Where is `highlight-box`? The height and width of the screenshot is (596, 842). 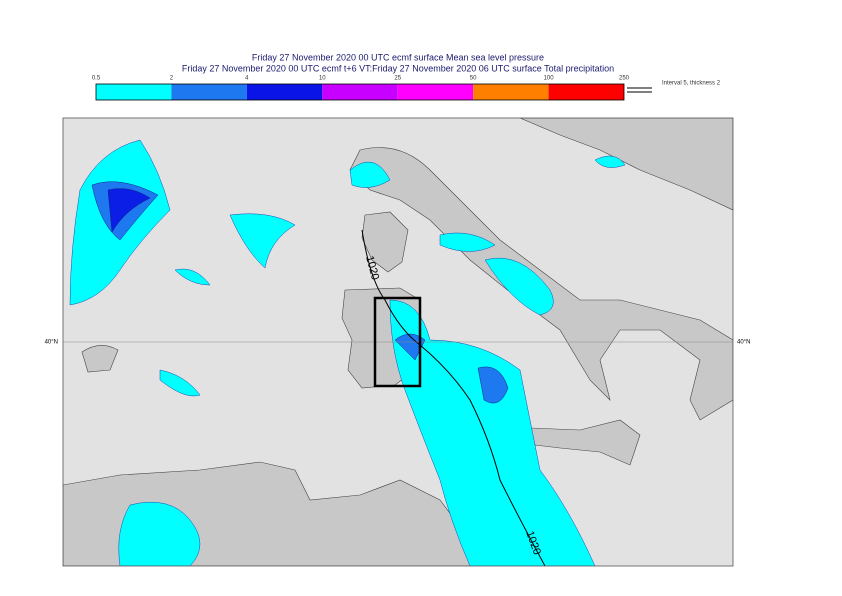
highlight-box is located at coordinates (397, 342).